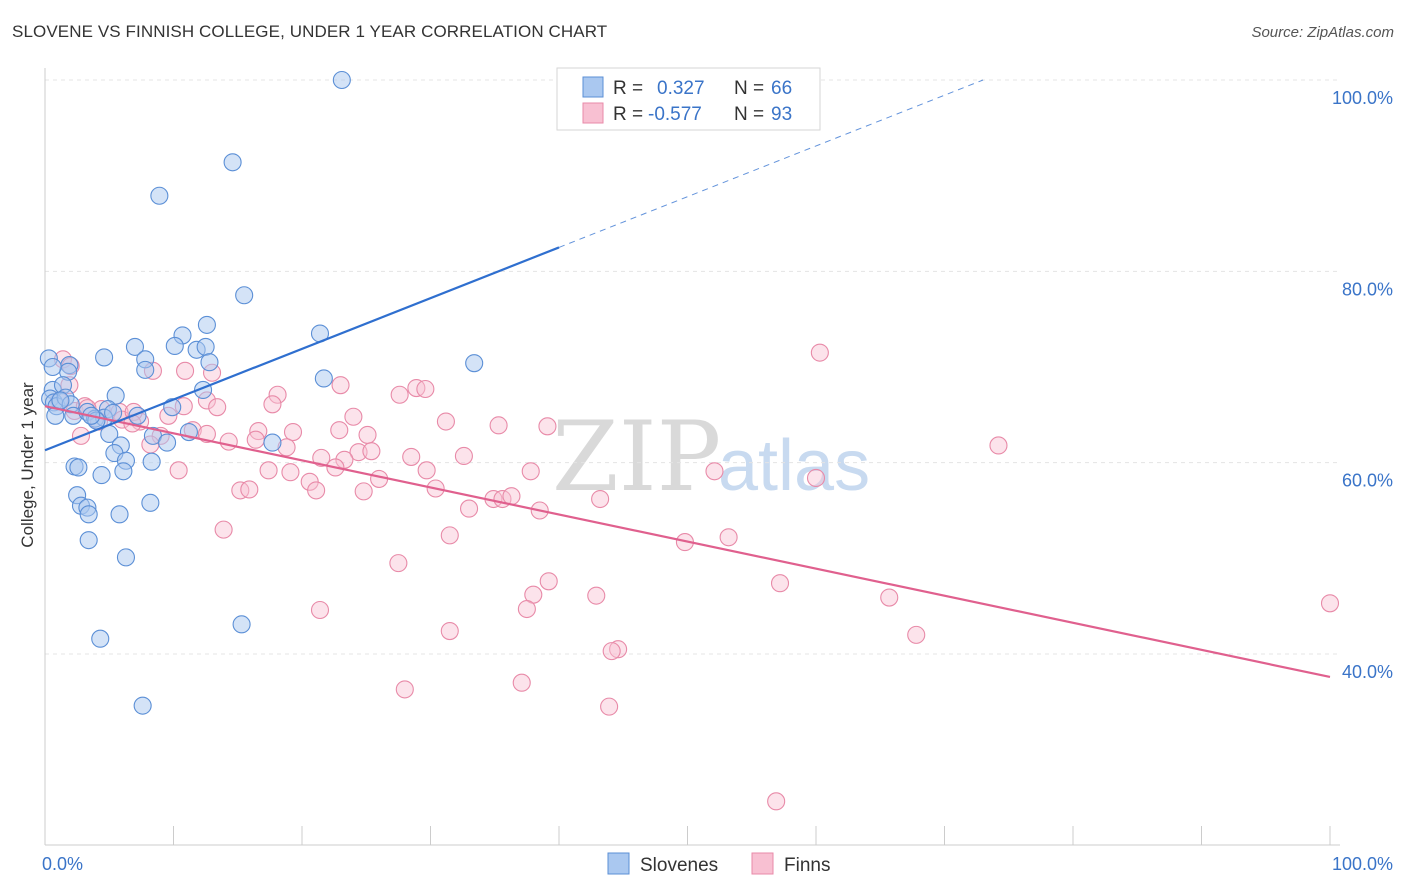  What do you see at coordinates (794, 466) in the screenshot?
I see `watermark-atlas: atlas` at bounding box center [794, 466].